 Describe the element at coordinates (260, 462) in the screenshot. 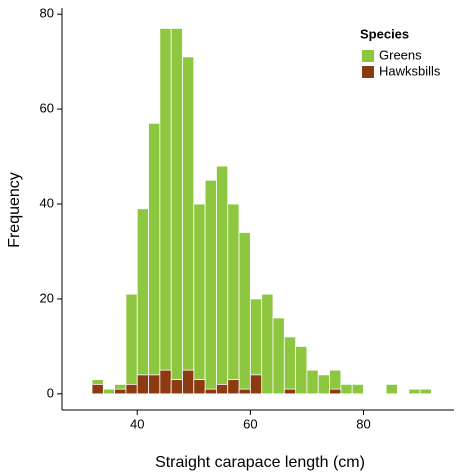

I see `x-axis-label: Straight carapace length (cm)` at that location.